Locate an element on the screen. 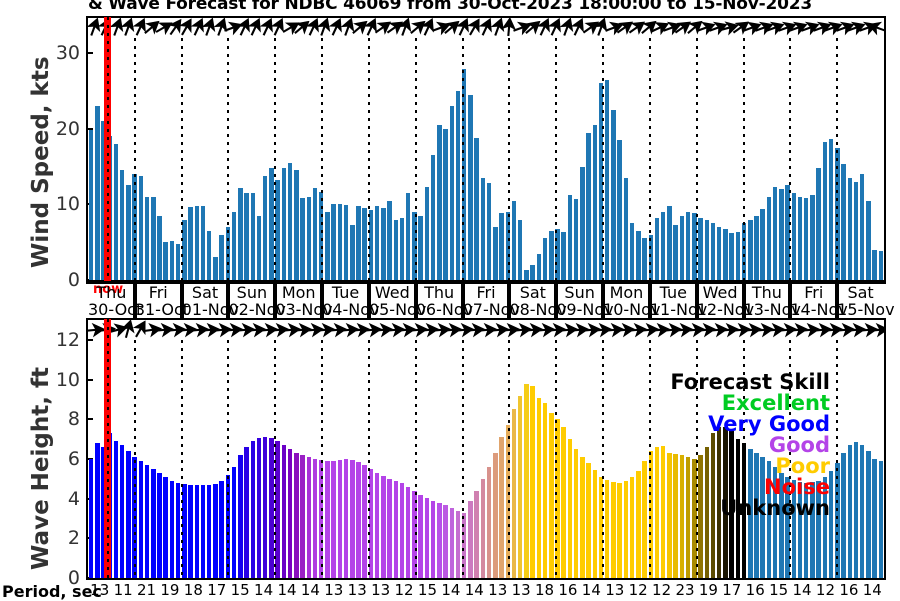 This screenshot has height=601, width=900. day-date-label: 11-Nov is located at coordinates (678, 309).